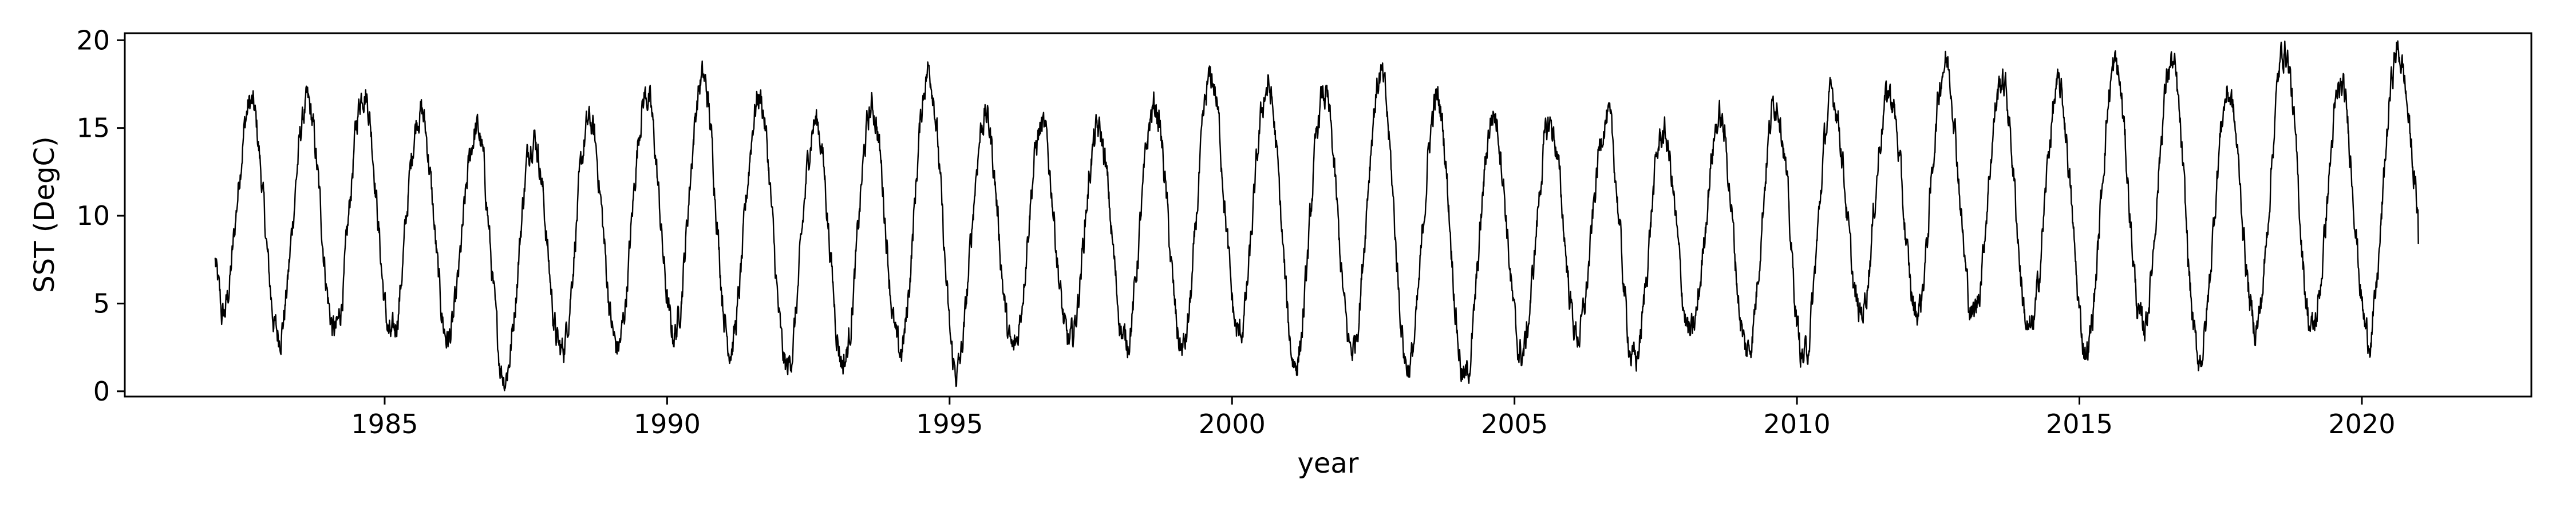 The width and height of the screenshot is (2576, 515). Describe the element at coordinates (101, 391) in the screenshot. I see `y-tick-label: 0` at that location.